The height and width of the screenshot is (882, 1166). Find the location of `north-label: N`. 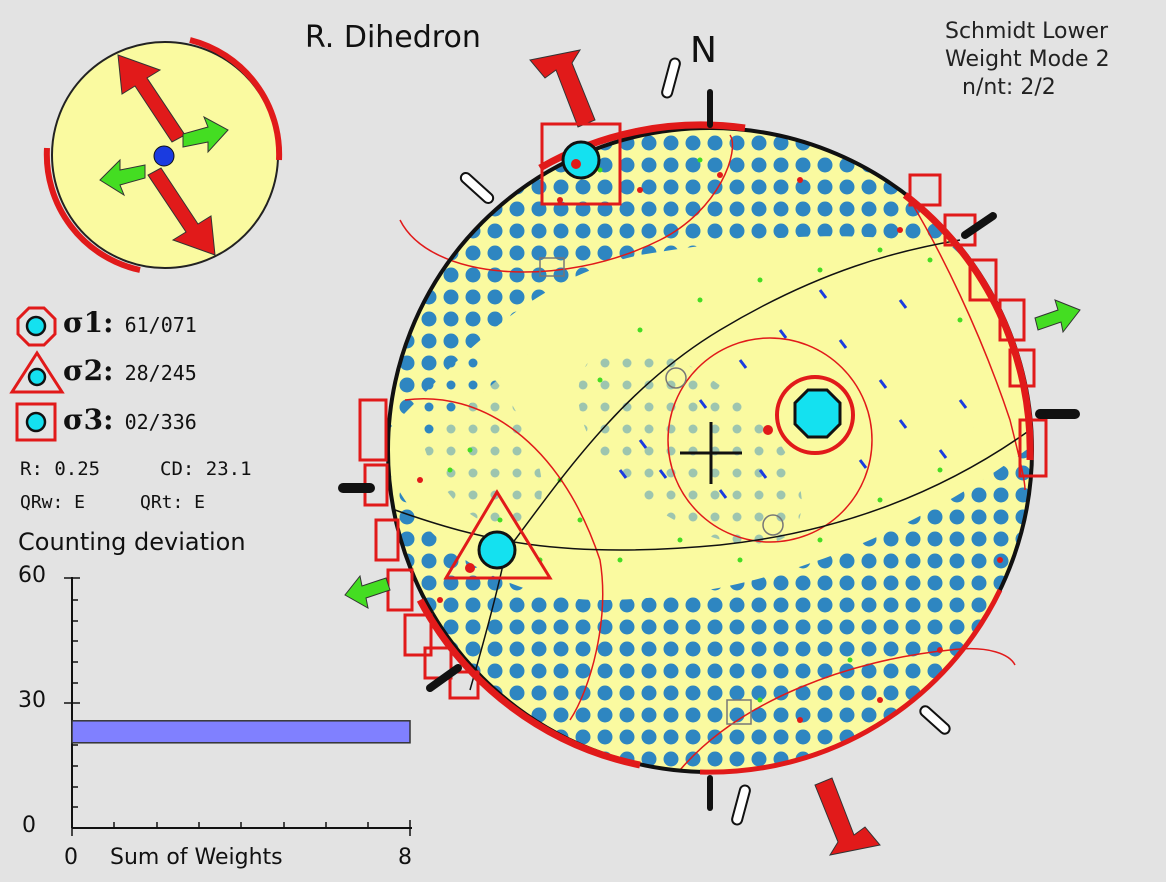

north-label: N is located at coordinates (703, 50).